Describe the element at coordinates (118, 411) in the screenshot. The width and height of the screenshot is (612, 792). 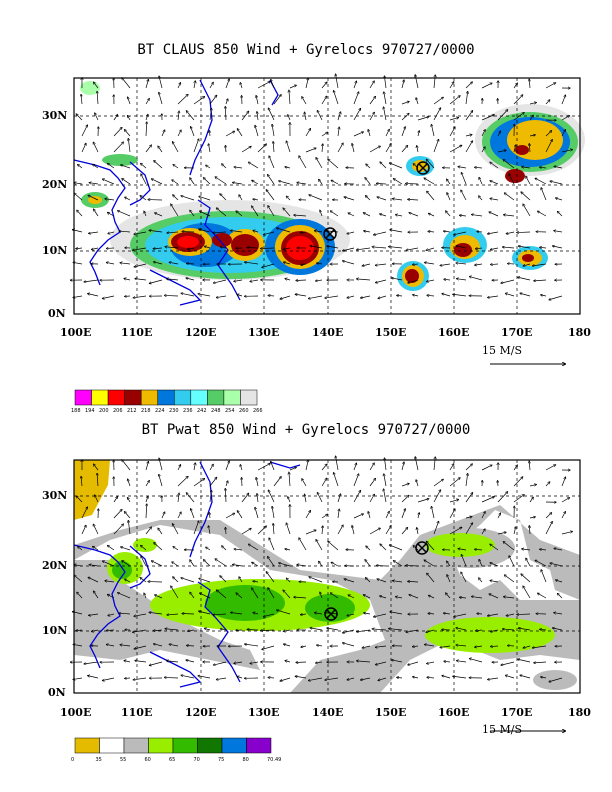
I see `colorbar-label: 206` at that location.